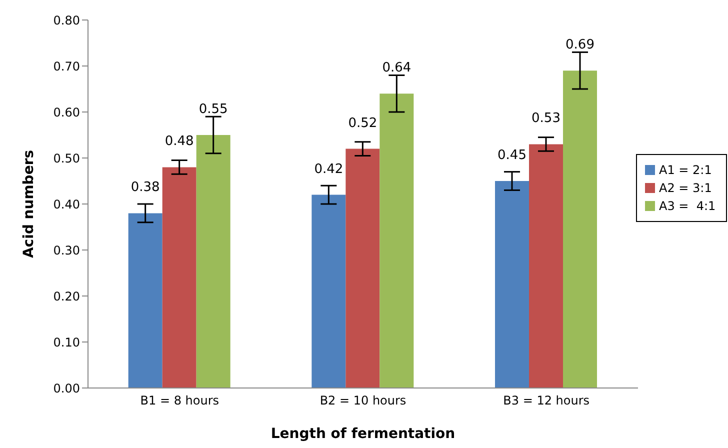 The height and width of the screenshot is (448, 728). I want to click on data-label: 0.45, so click(512, 155).